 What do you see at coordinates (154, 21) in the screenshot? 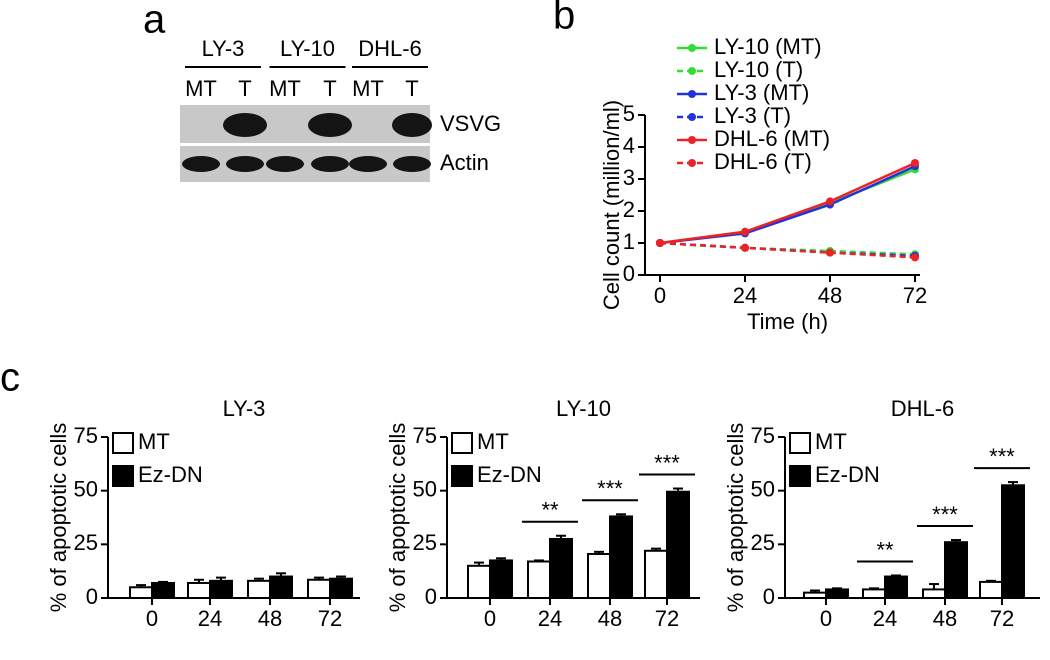
I see `panel-label: a` at bounding box center [154, 21].